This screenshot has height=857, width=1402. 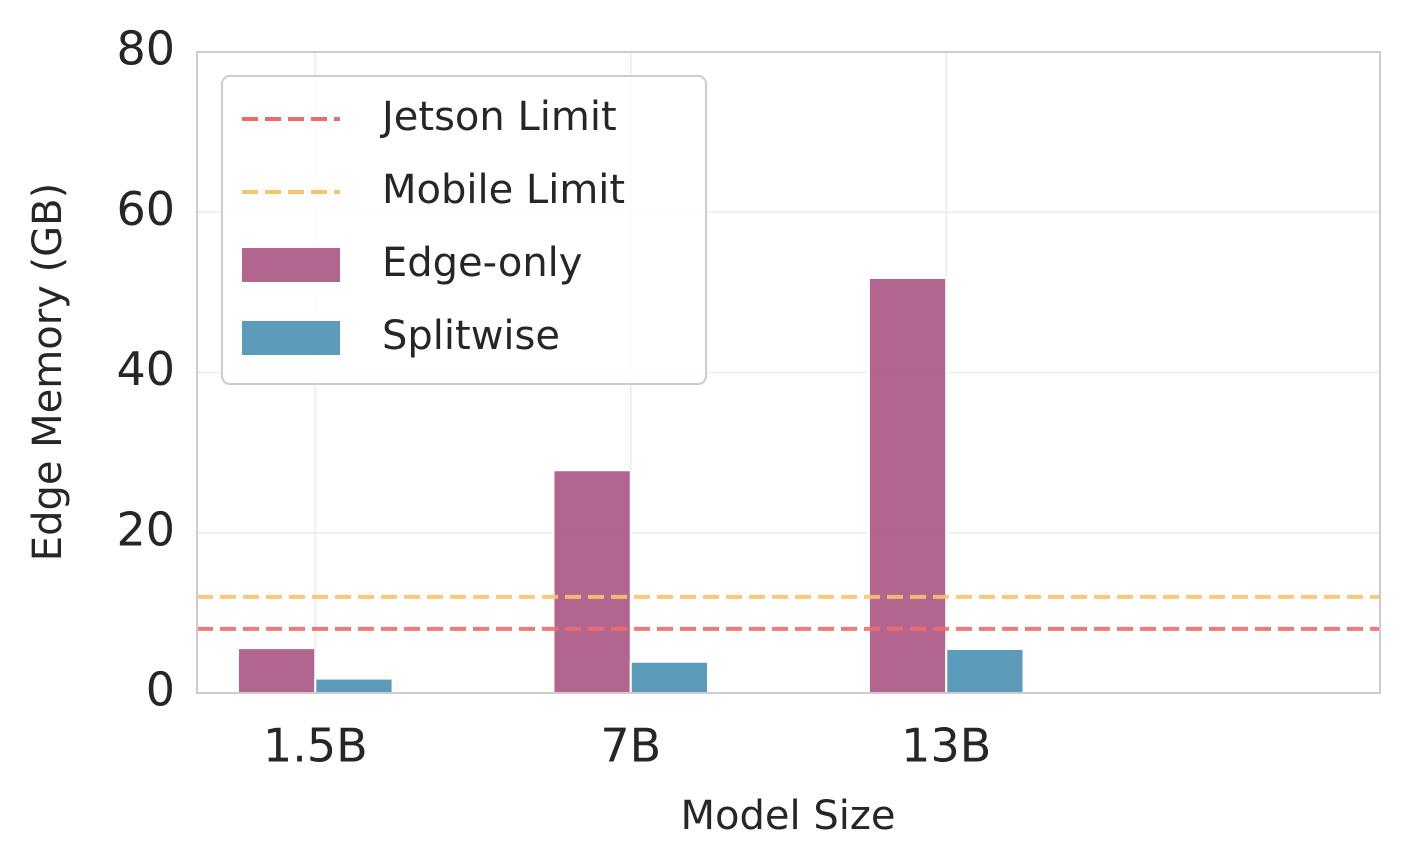 I want to click on legend-box, so click(x=464, y=230).